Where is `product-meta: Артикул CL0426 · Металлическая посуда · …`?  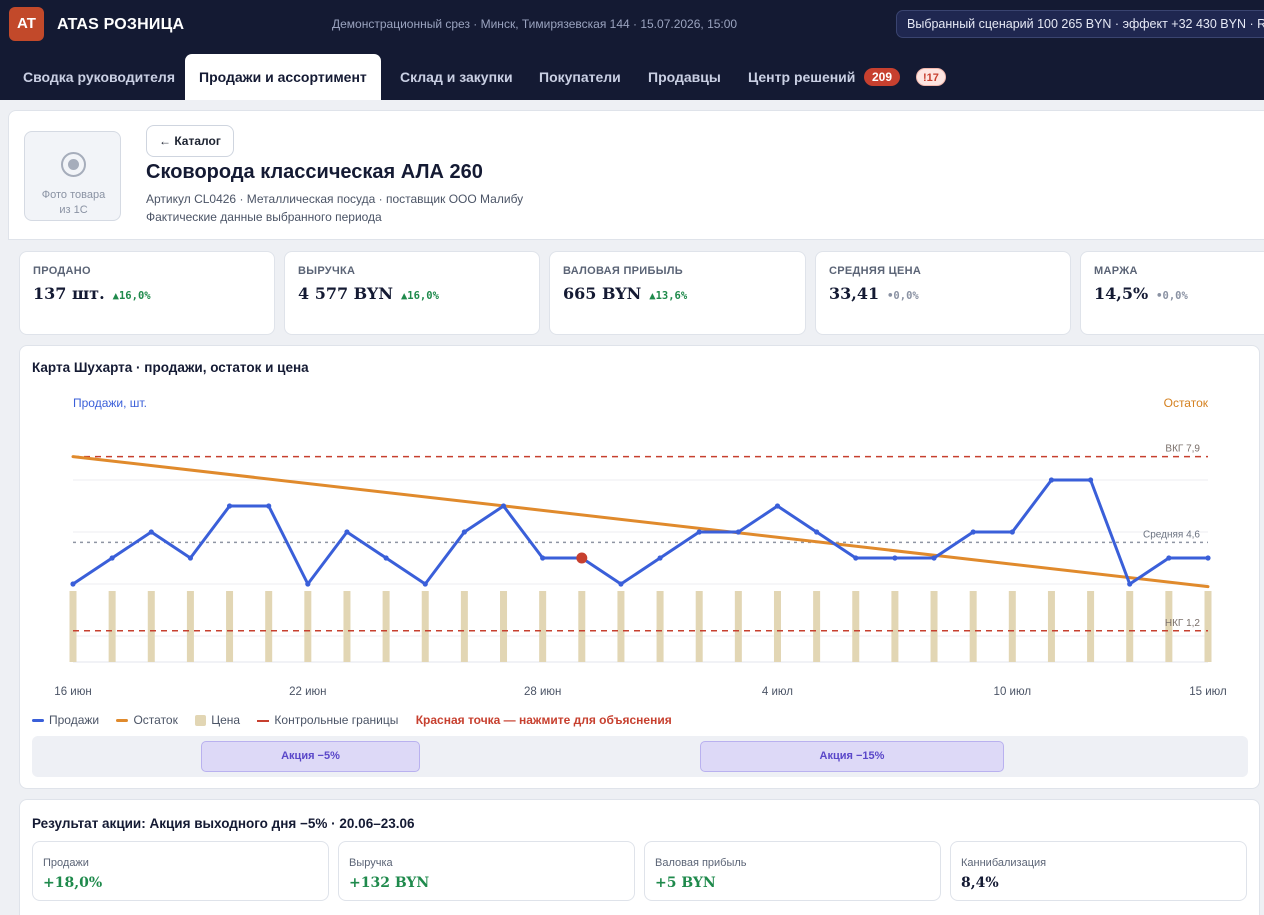
product-meta: Артикул CL0426 · Металлическая посуда · … is located at coordinates (335, 199).